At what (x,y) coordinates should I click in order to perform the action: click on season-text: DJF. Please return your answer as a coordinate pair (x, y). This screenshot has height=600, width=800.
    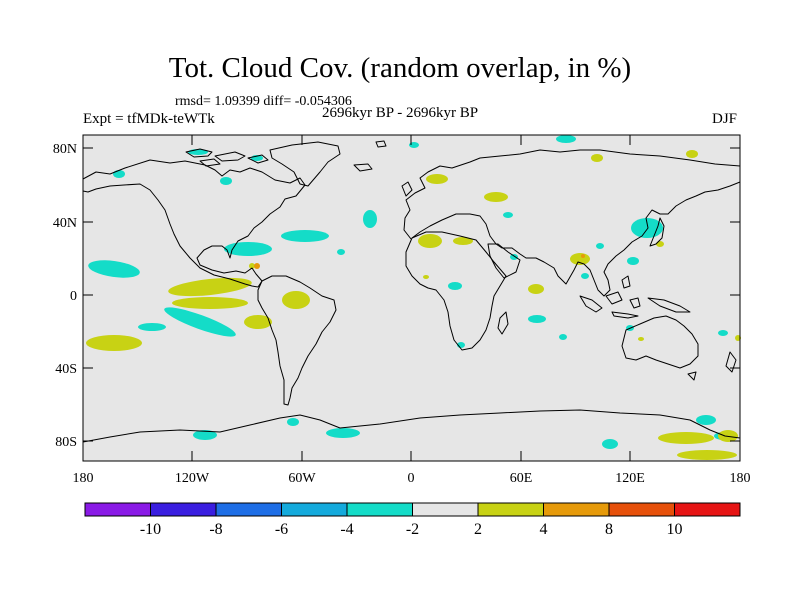
    Looking at the image, I should click on (725, 119).